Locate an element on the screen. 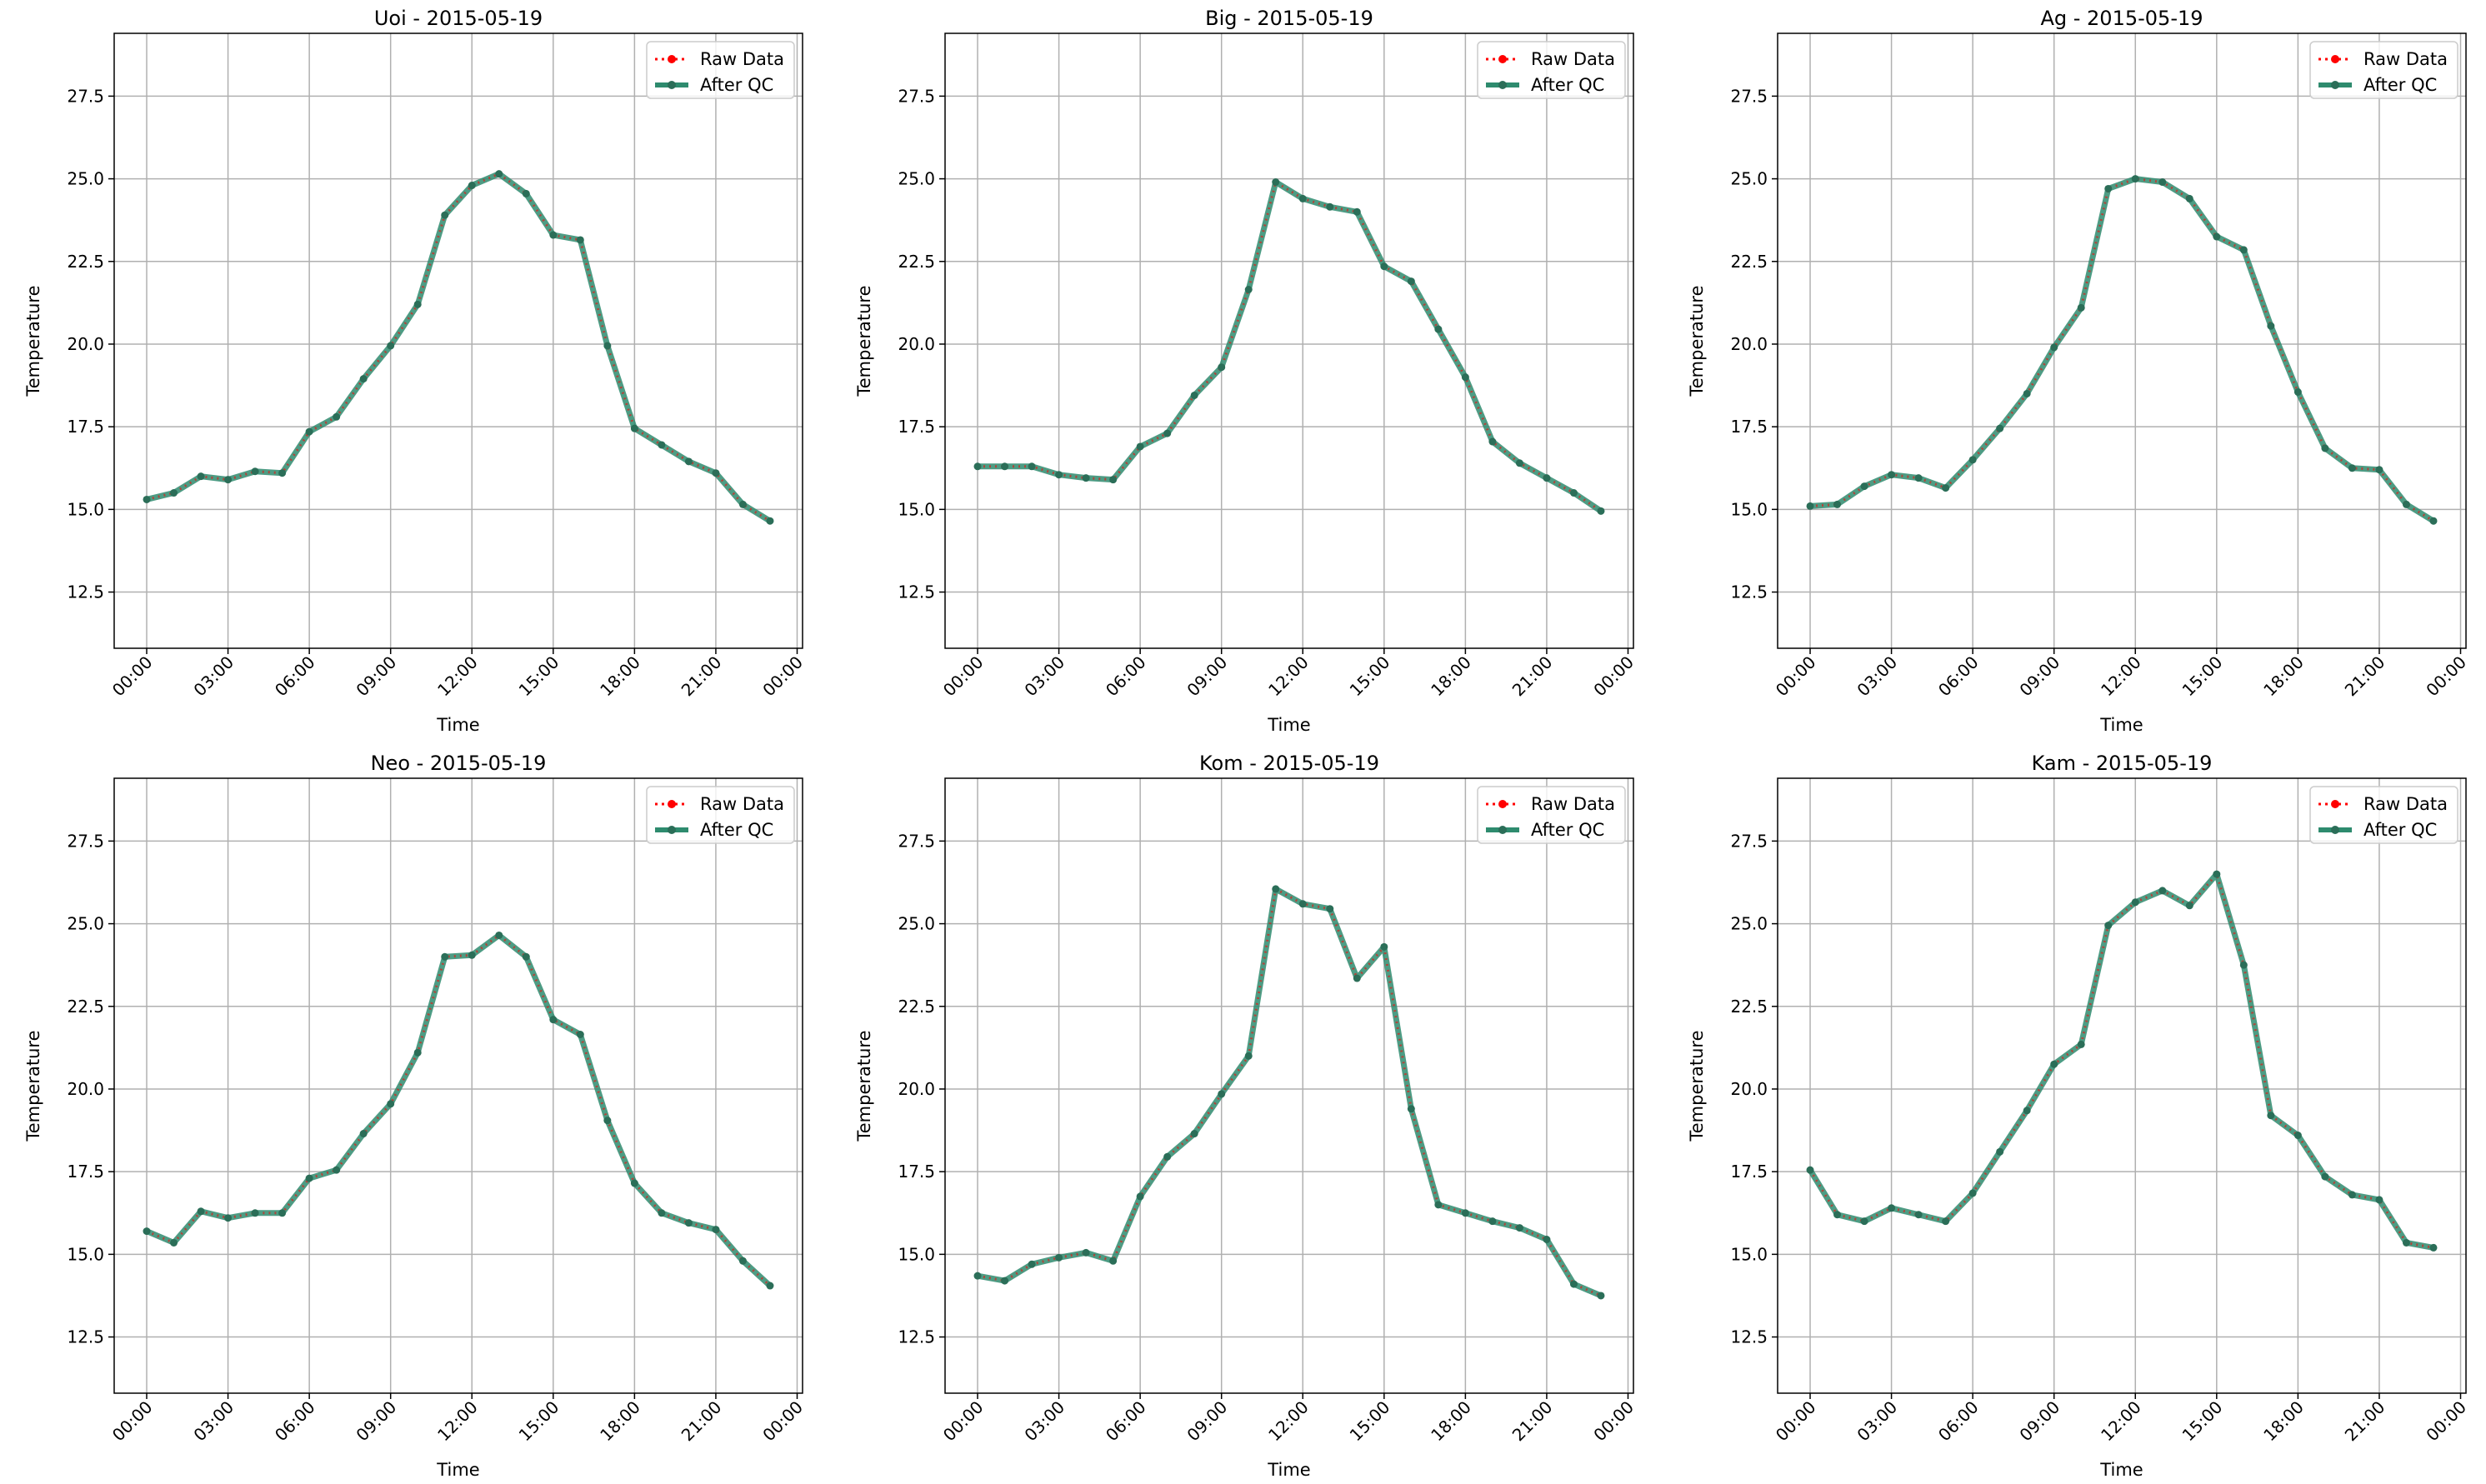 The height and width of the screenshot is (1484, 2486). y-axis-label: Temperature is located at coordinates (864, 1086).